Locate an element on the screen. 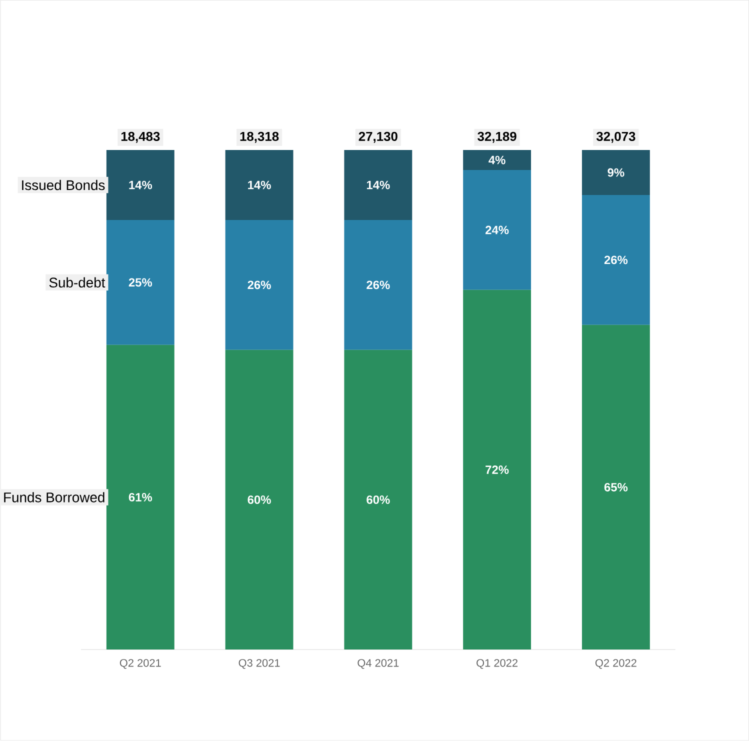 The image size is (749, 741). x-tick-label: Q2 2022 is located at coordinates (615, 664).